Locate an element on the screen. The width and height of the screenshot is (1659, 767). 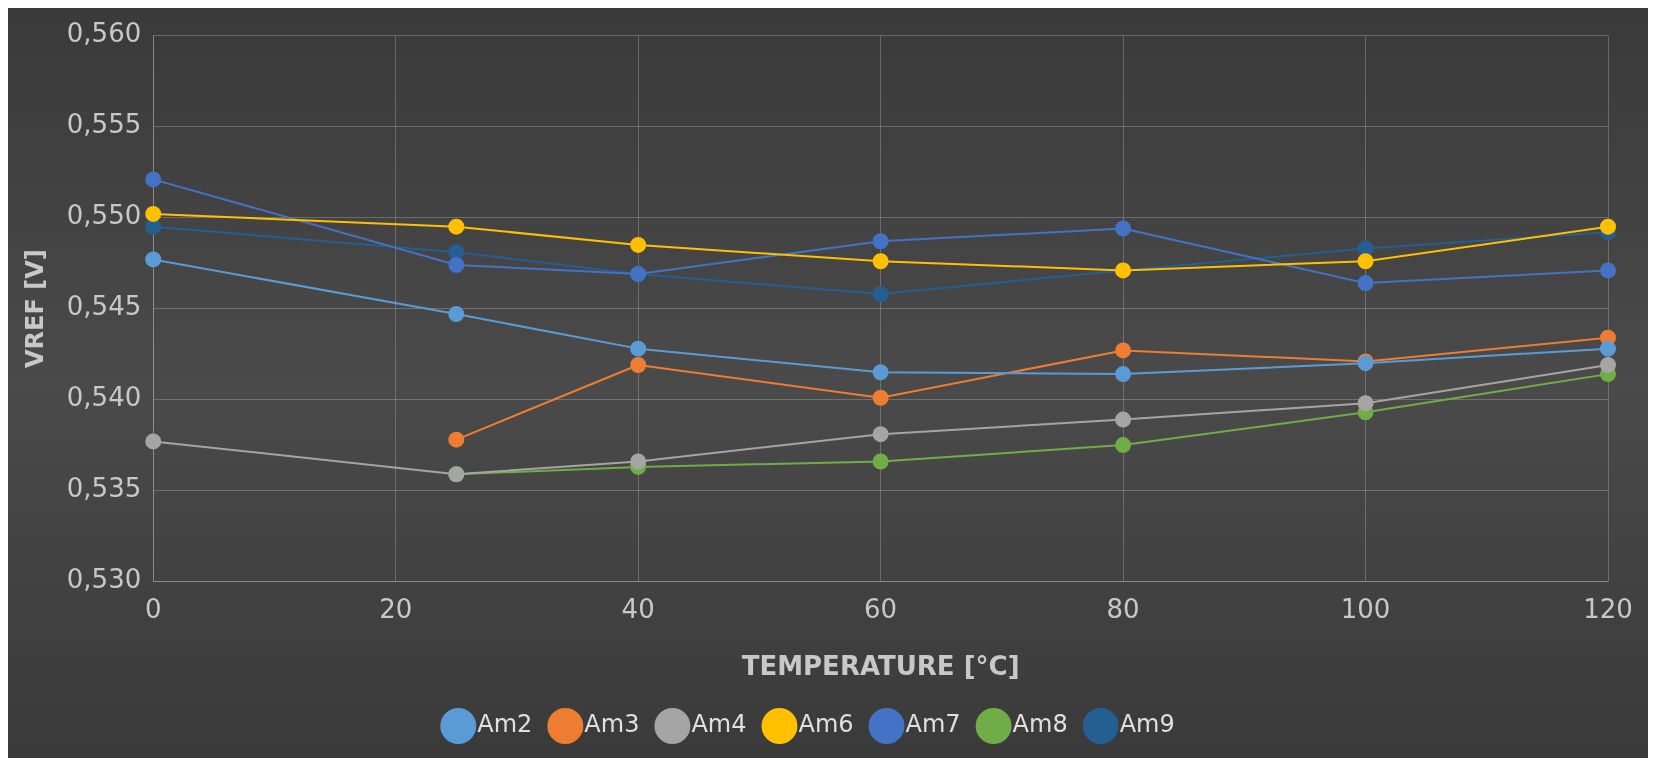
y-tick-label: 0,560 is located at coordinates (104, 33).